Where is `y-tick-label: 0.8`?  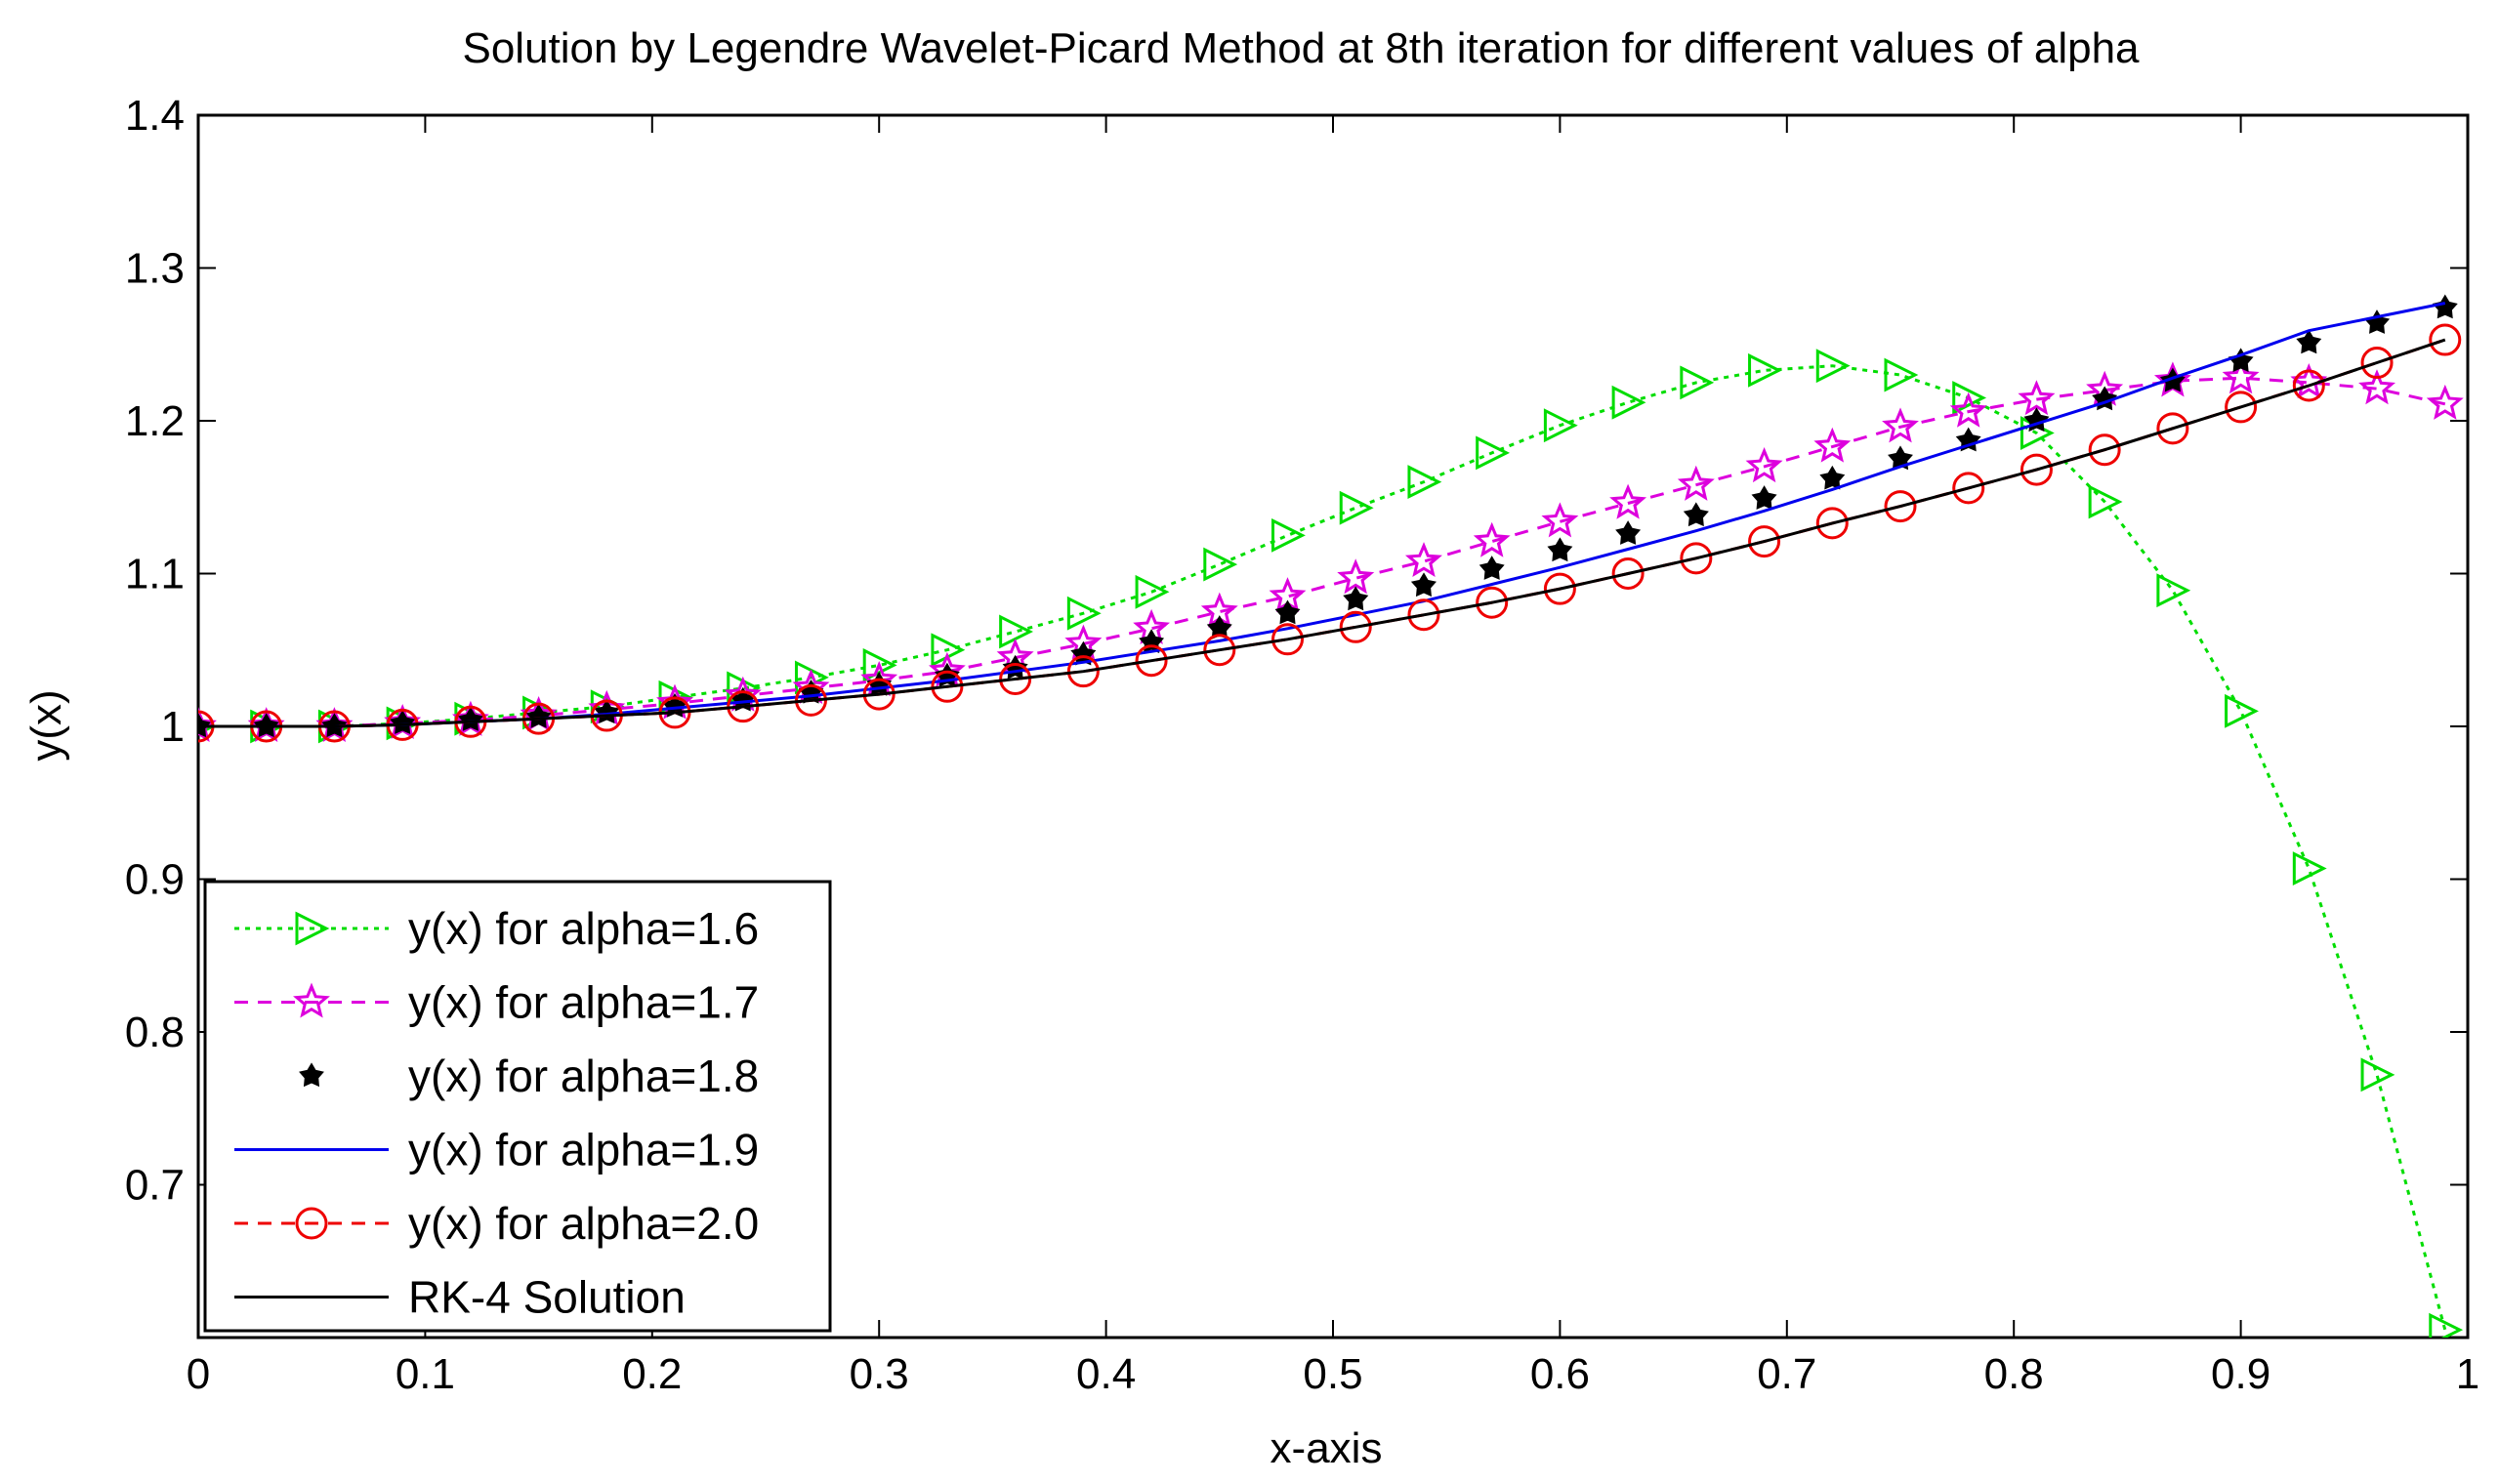
y-tick-label: 0.8 is located at coordinates (155, 1032).